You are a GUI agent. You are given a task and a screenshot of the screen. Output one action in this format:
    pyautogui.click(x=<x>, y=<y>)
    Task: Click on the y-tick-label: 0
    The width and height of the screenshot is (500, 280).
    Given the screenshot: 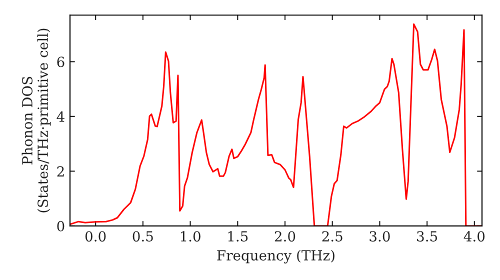 What is the action you would take?
    pyautogui.click(x=60, y=226)
    